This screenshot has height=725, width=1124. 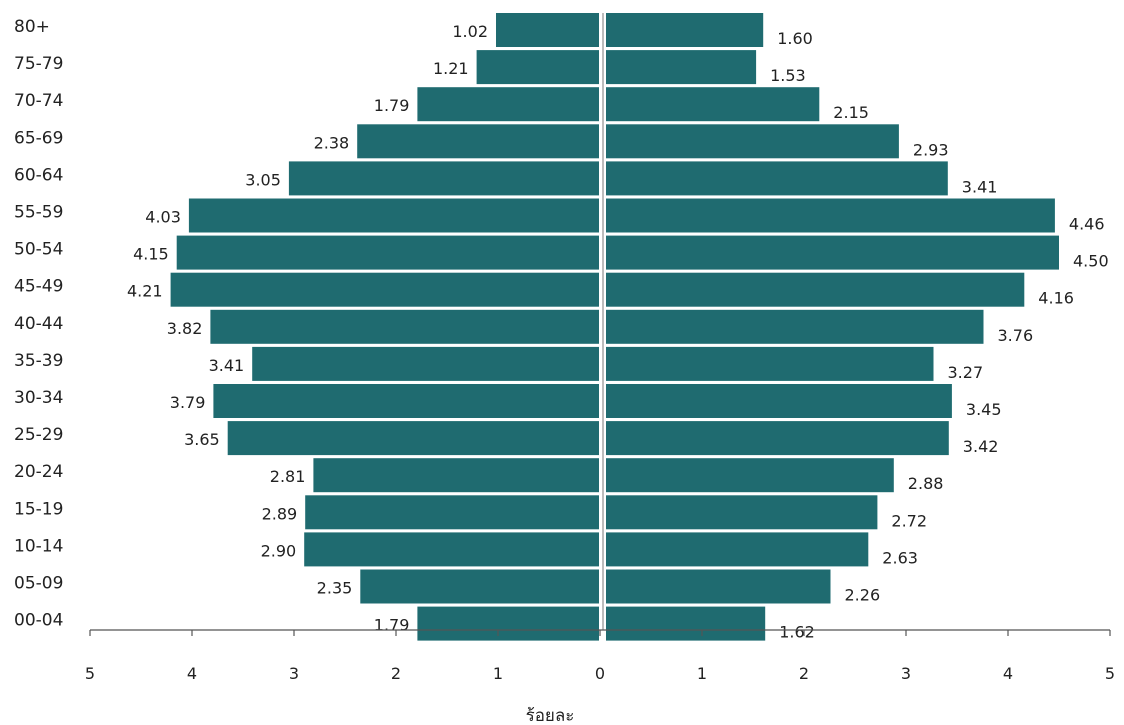 What do you see at coordinates (900, 557) in the screenshot?
I see `value-label-right-10-14: 2.63` at bounding box center [900, 557].